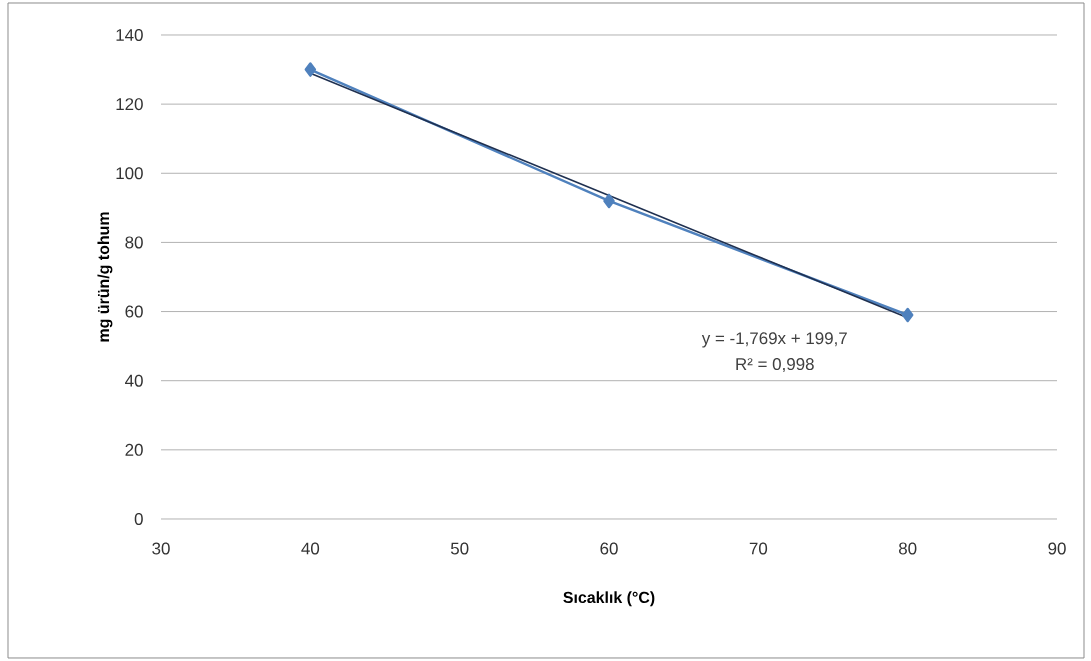 The width and height of the screenshot is (1091, 661). Describe the element at coordinates (609, 548) in the screenshot. I see `x-tick-label: 60` at that location.